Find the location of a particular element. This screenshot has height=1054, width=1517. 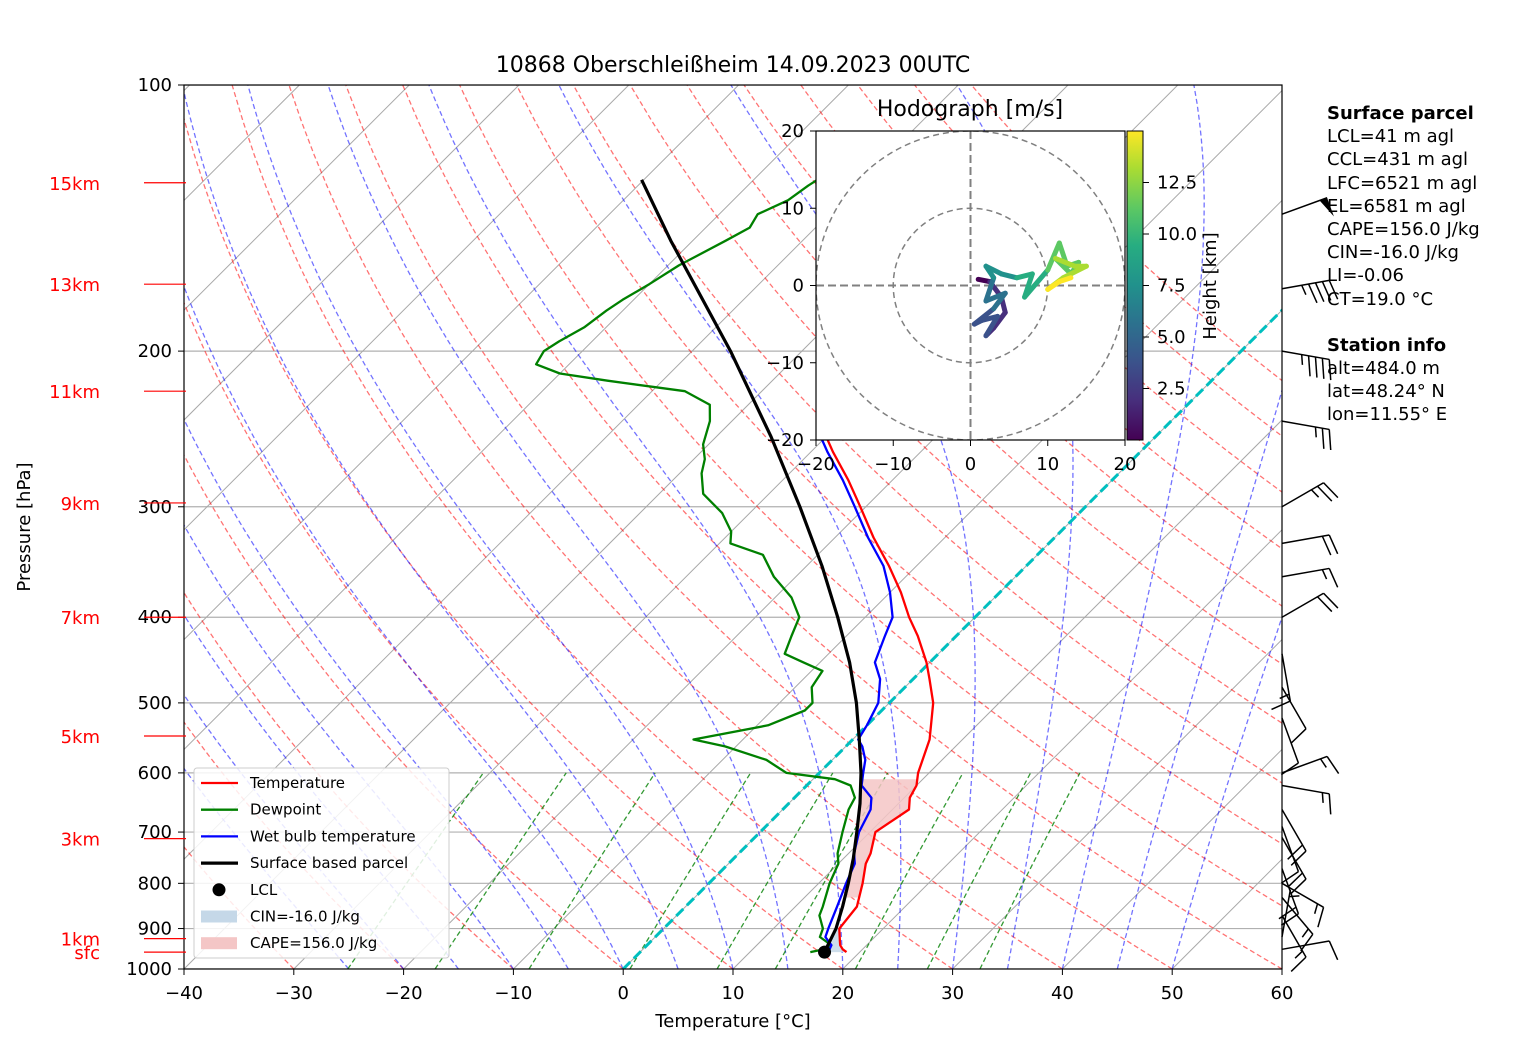

pressure-tick-label: 100 is located at coordinates (155, 85).